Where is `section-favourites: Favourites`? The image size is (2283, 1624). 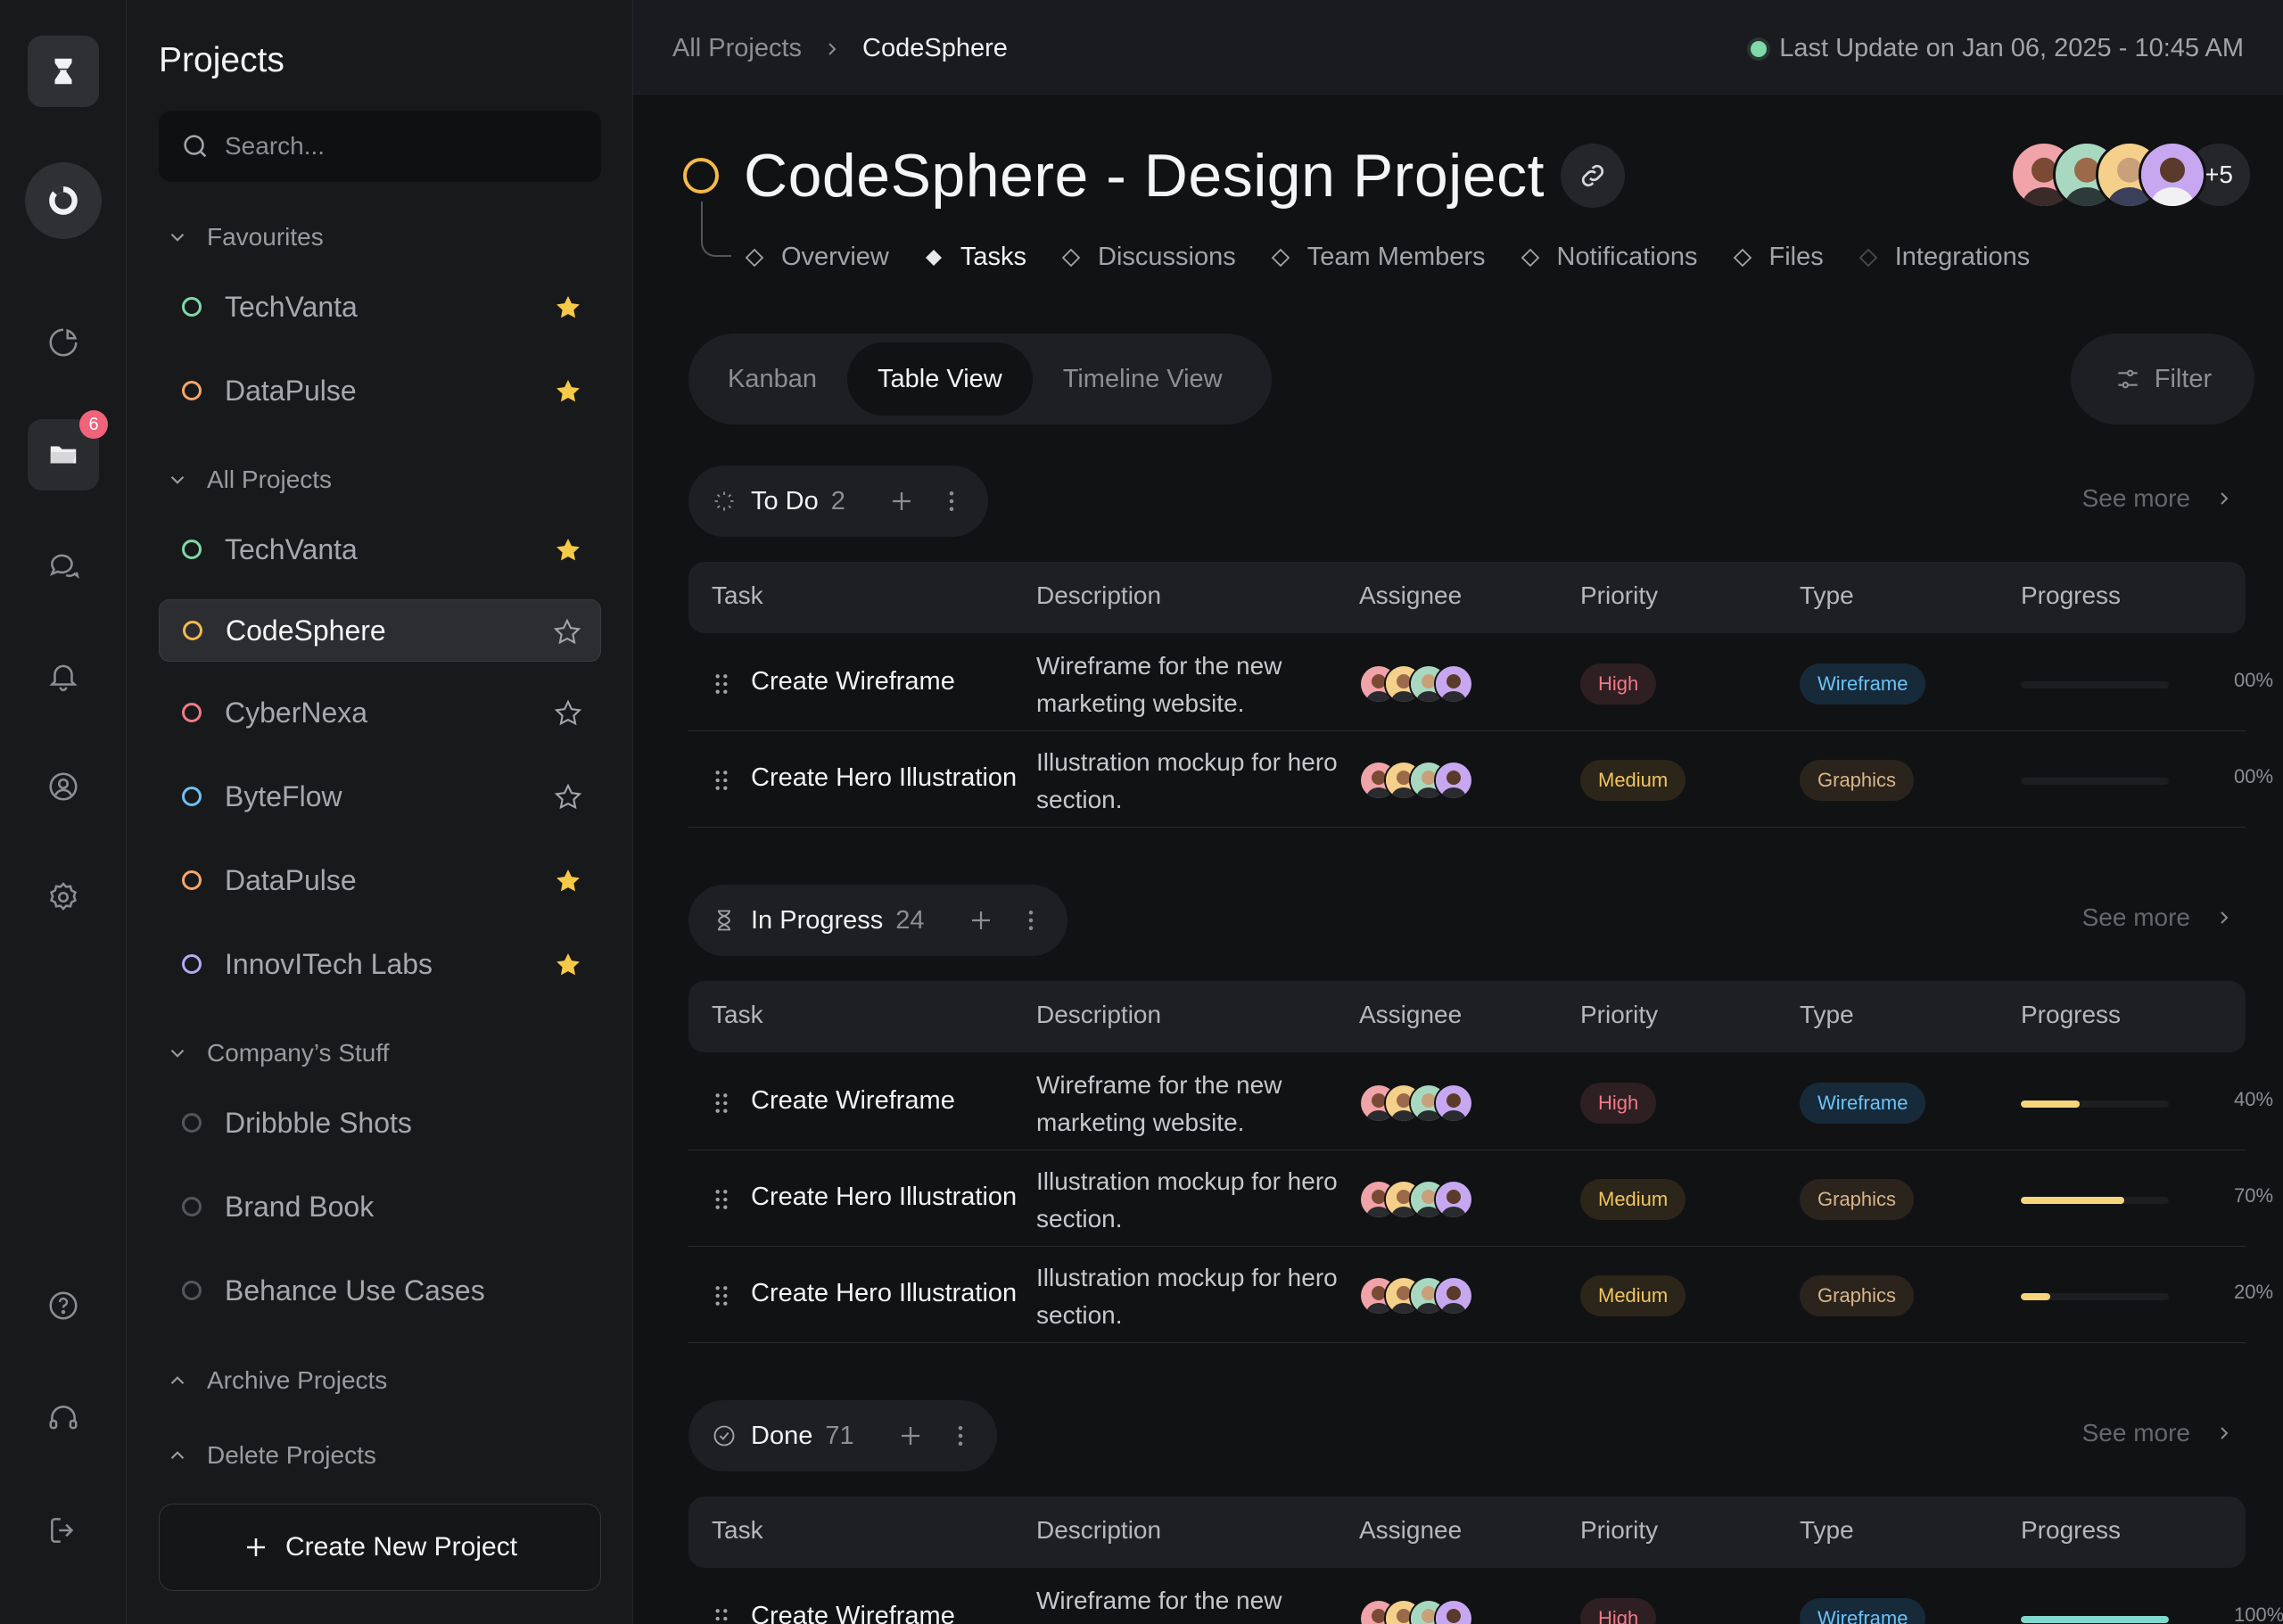
section-favourites: Favourites is located at coordinates (245, 237).